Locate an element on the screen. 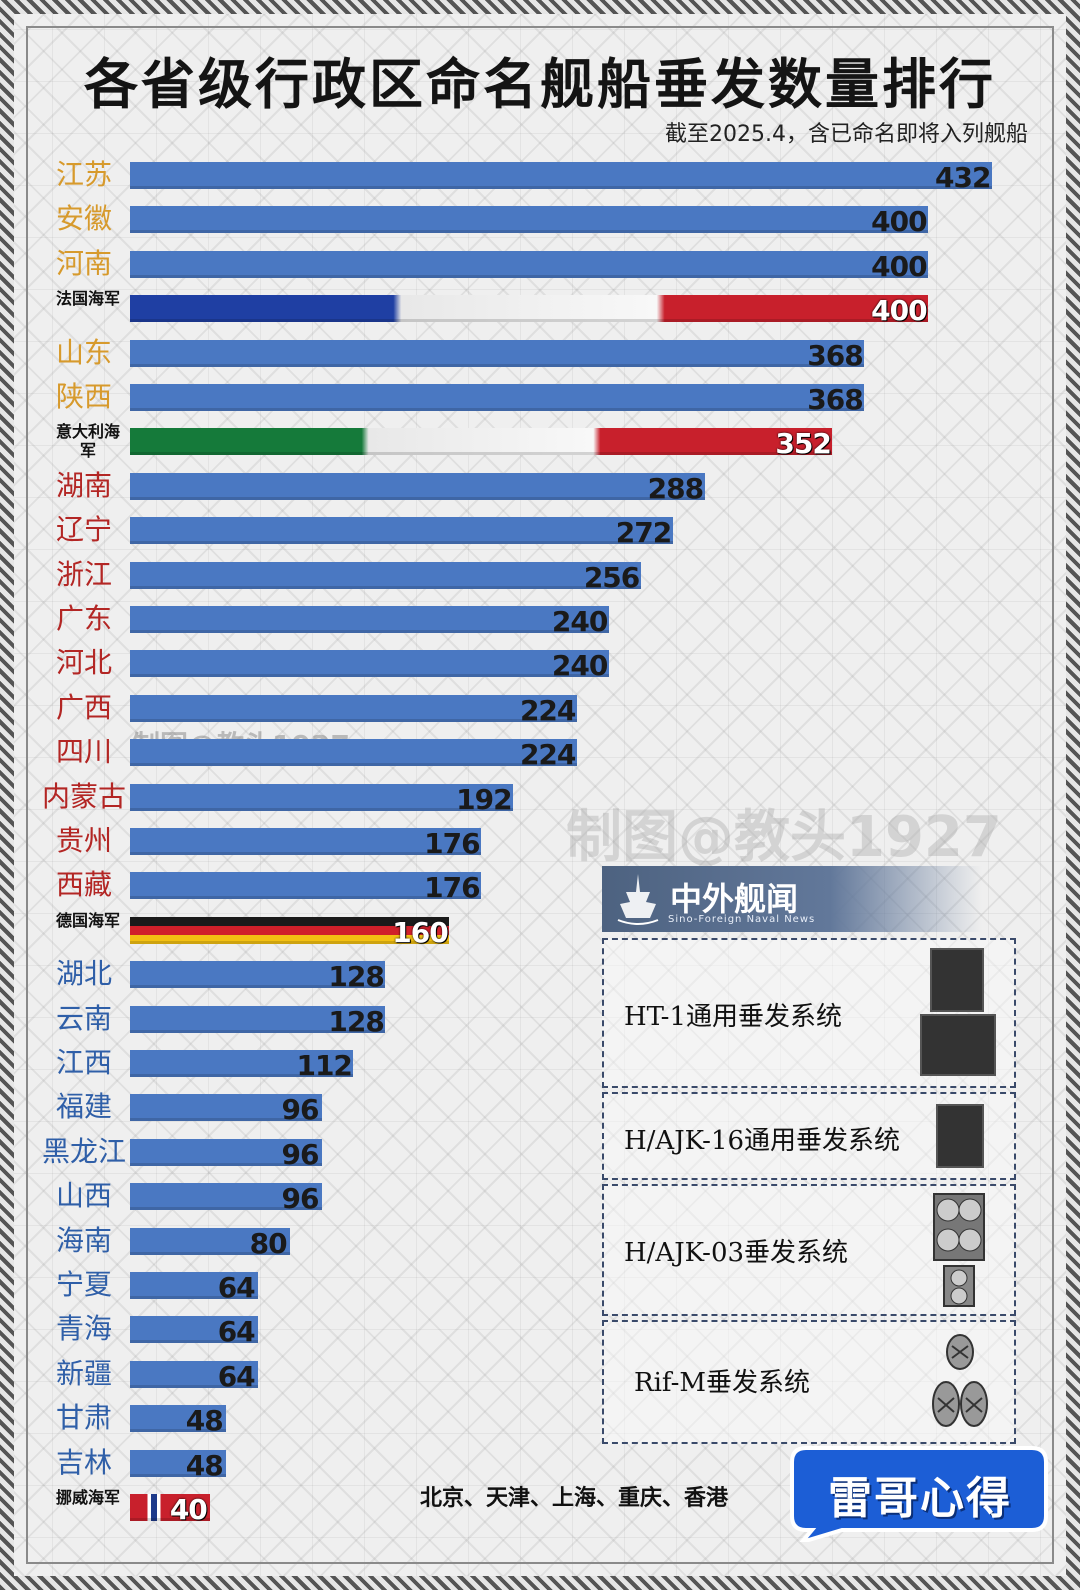 Image resolution: width=1080 pixels, height=1590 pixels. badge-text: 雷哥心得 is located at coordinates (920, 1498).